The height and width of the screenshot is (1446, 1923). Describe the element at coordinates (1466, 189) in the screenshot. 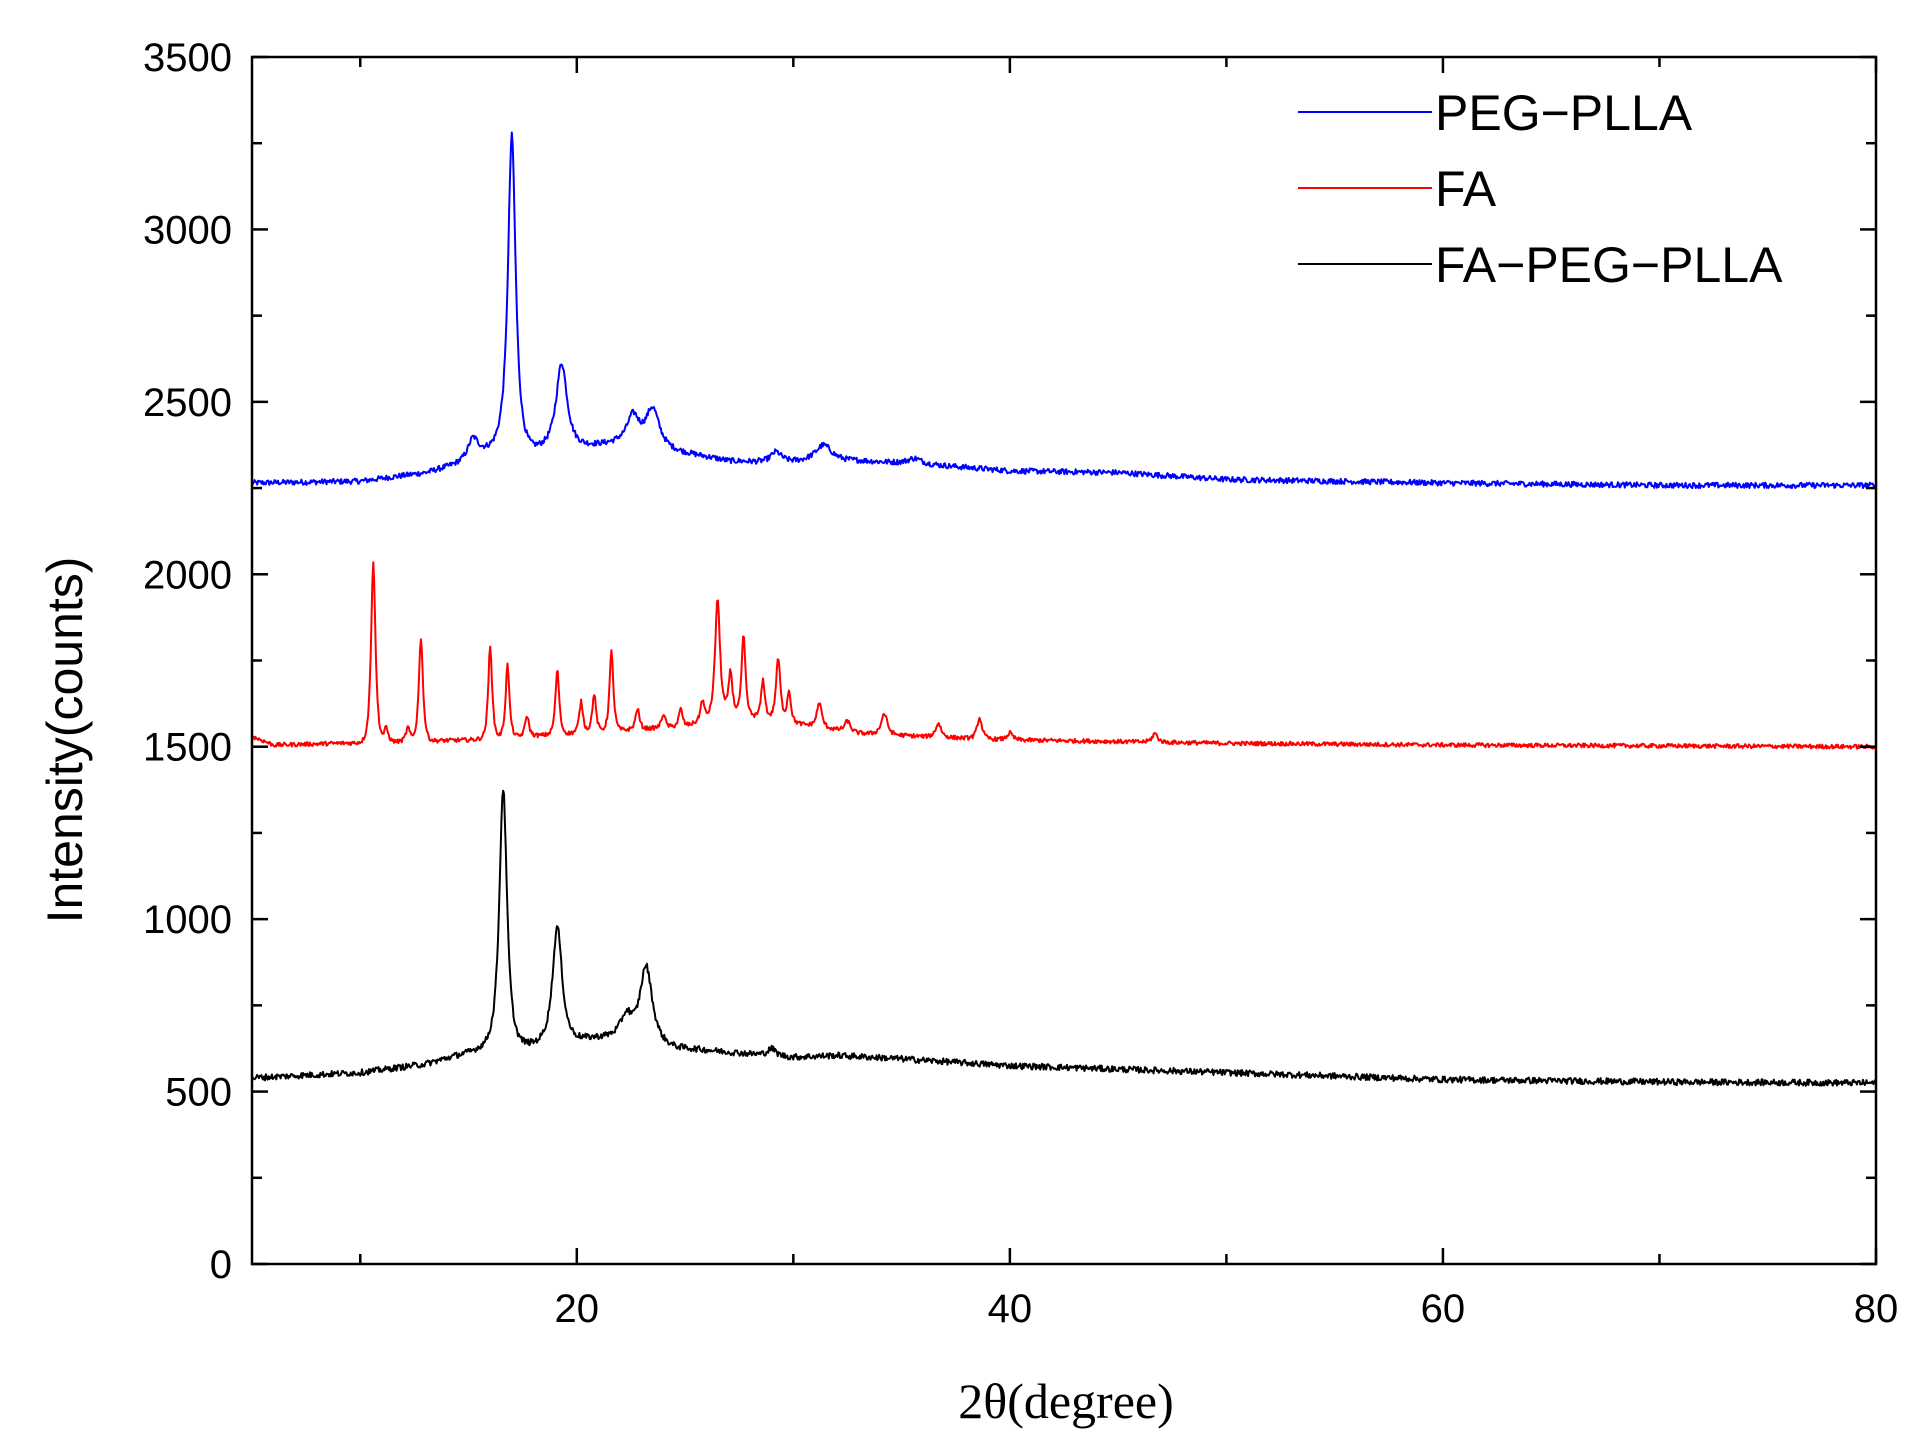

I see `legend-label-2: FA` at that location.